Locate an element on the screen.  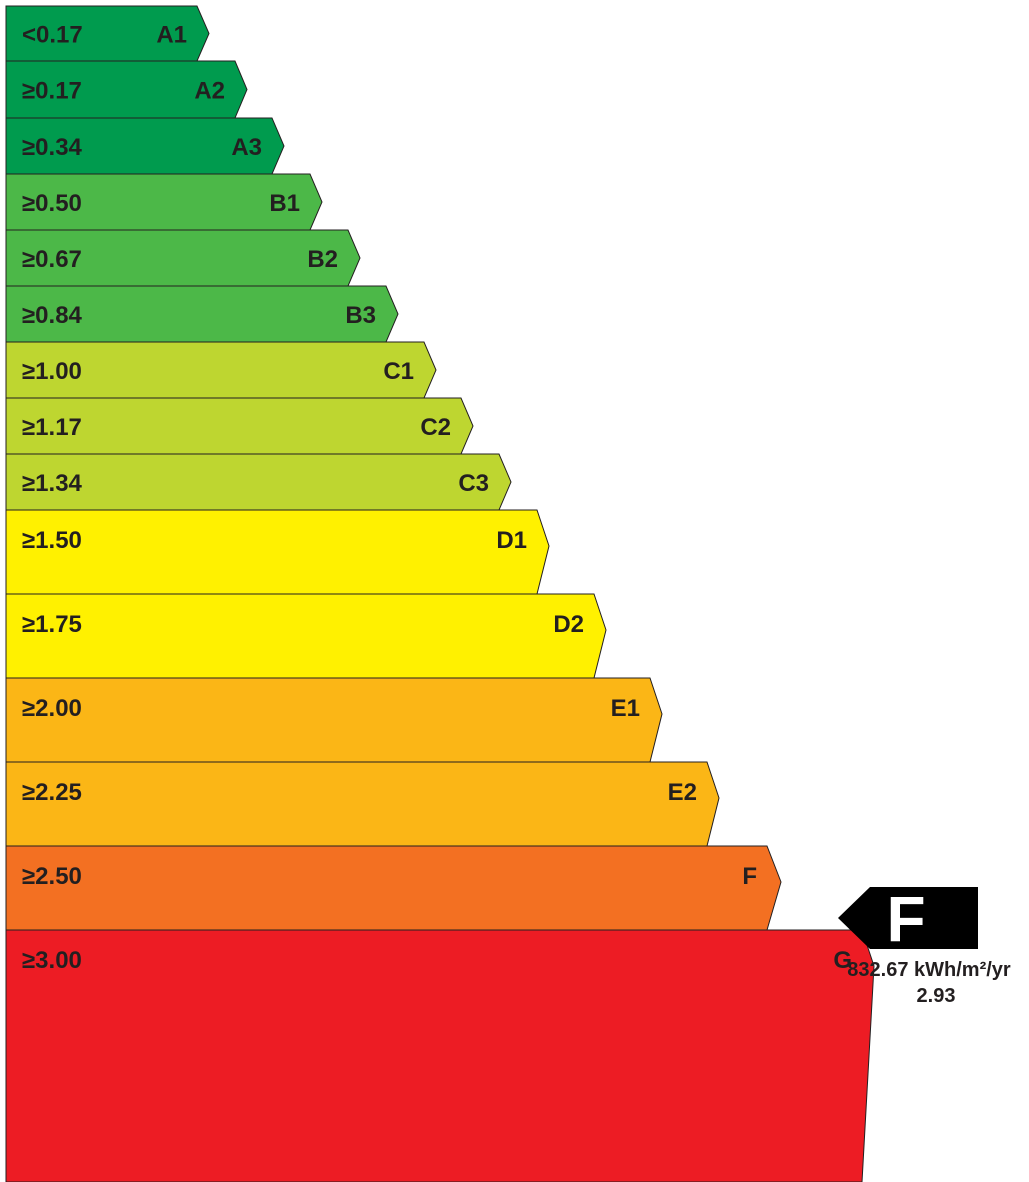
rating-band-b1: ≥0.50 B1 is located at coordinates (164, 202).